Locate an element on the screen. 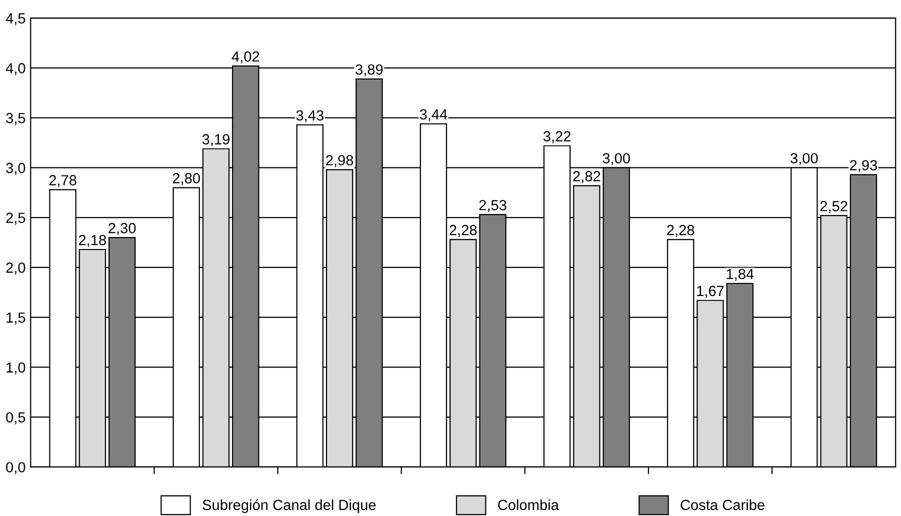 The height and width of the screenshot is (516, 901). y-tick-label: 3,5 is located at coordinates (16, 118).